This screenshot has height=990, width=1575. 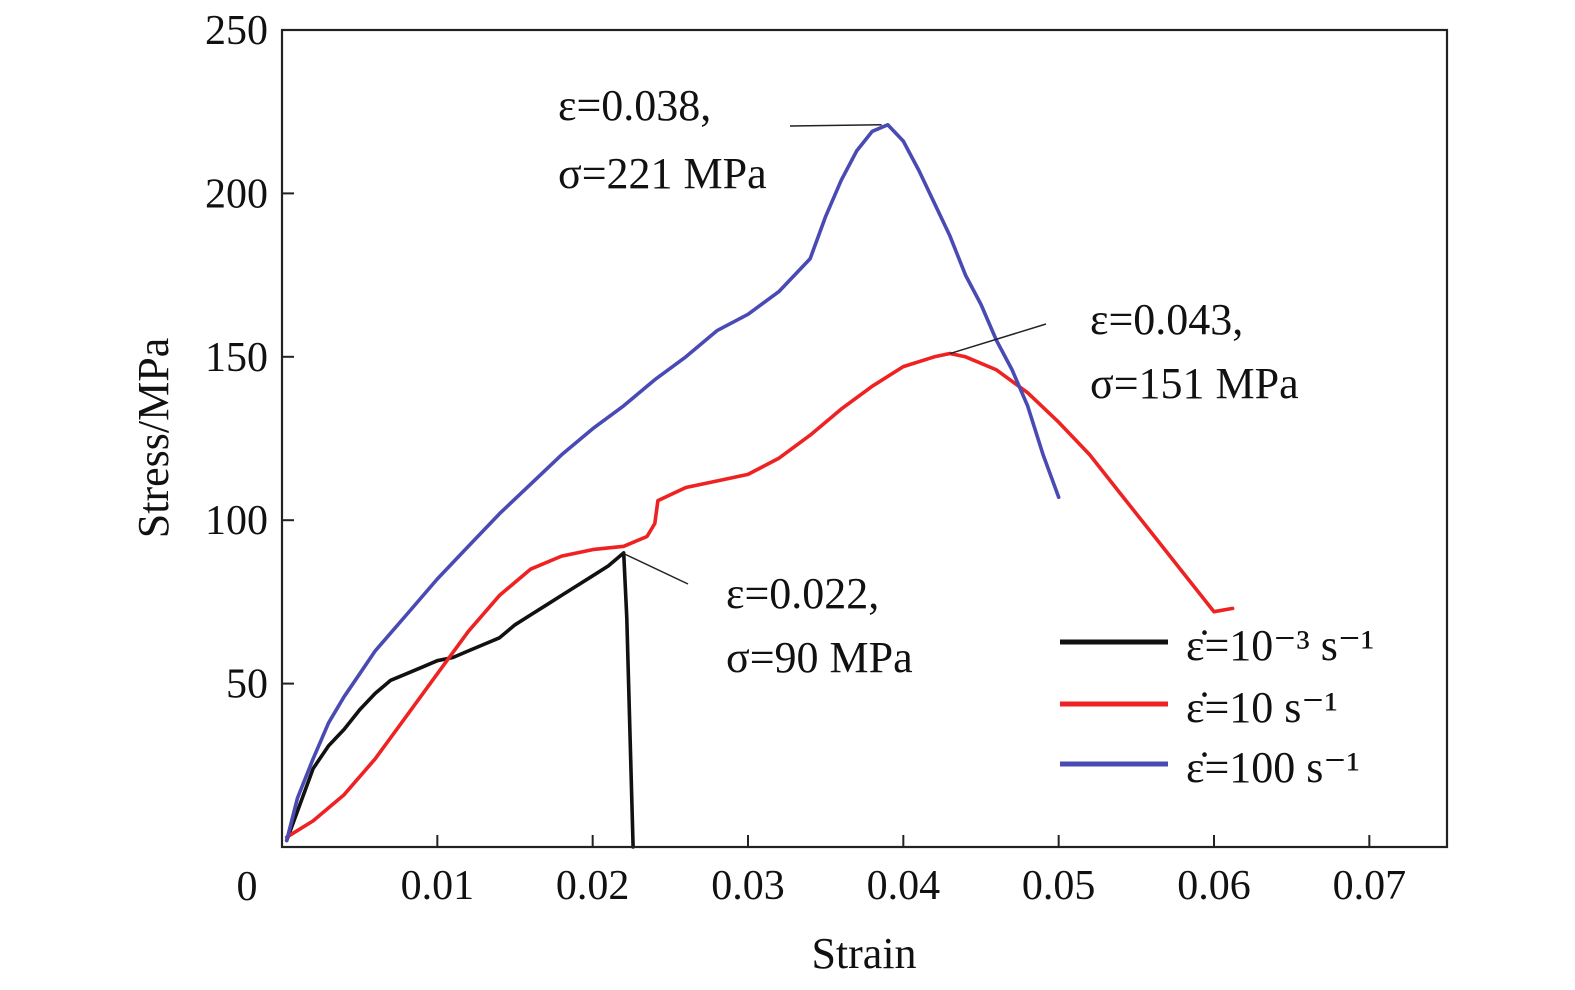 I want to click on legend: ε̇=10⁻³ s⁻¹ ε̇=10 s⁻¹ ε̇=100 s⁻¹, so click(x=1217, y=706).